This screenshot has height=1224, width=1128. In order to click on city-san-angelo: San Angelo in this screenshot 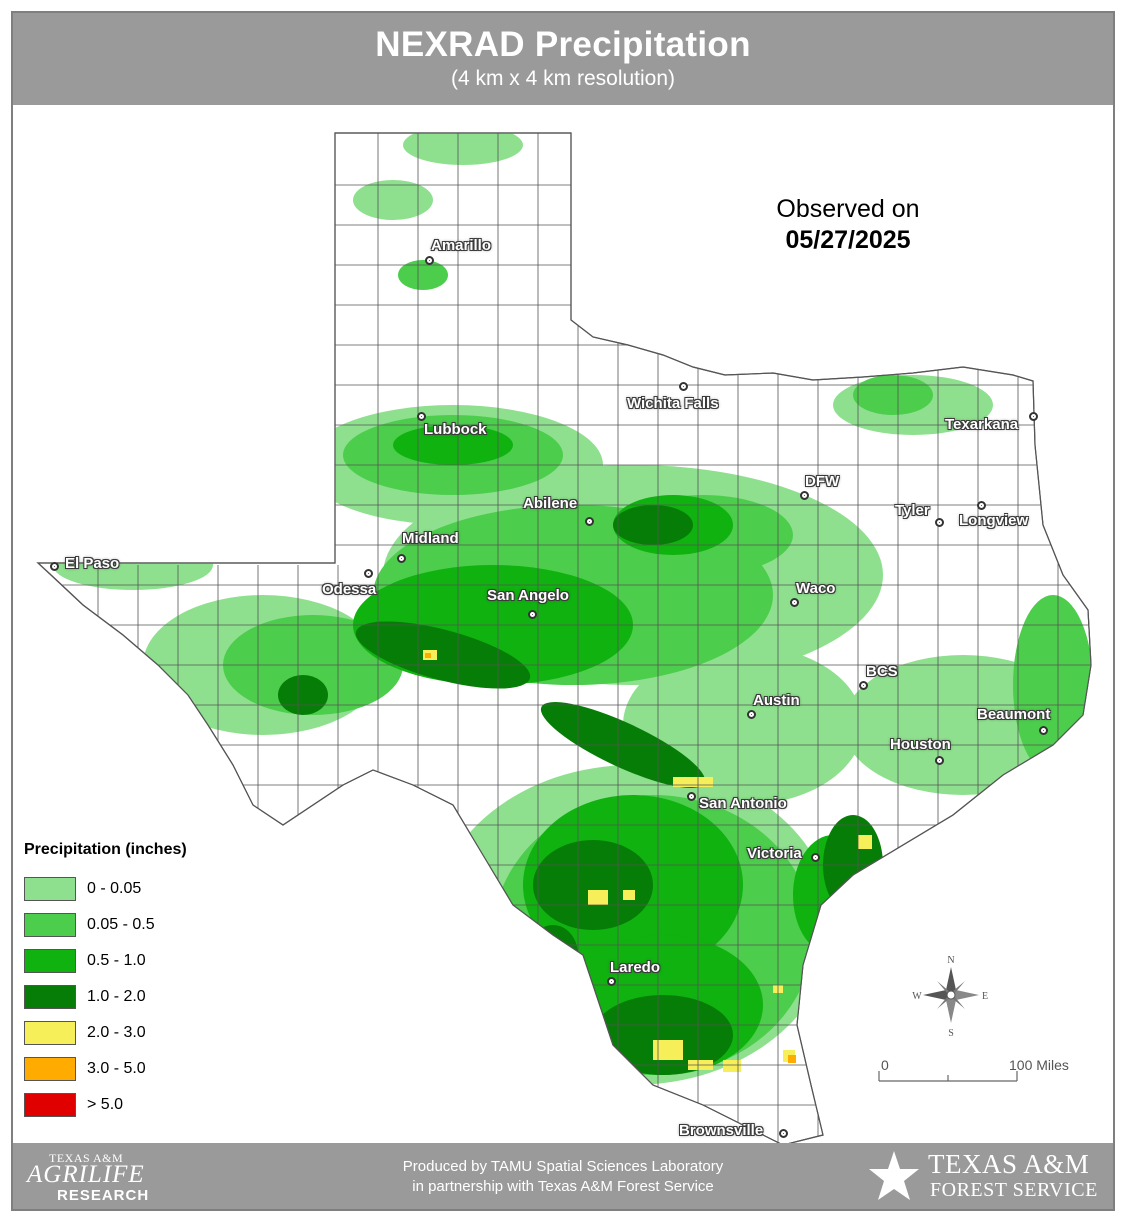, I will do `click(528, 595)`.